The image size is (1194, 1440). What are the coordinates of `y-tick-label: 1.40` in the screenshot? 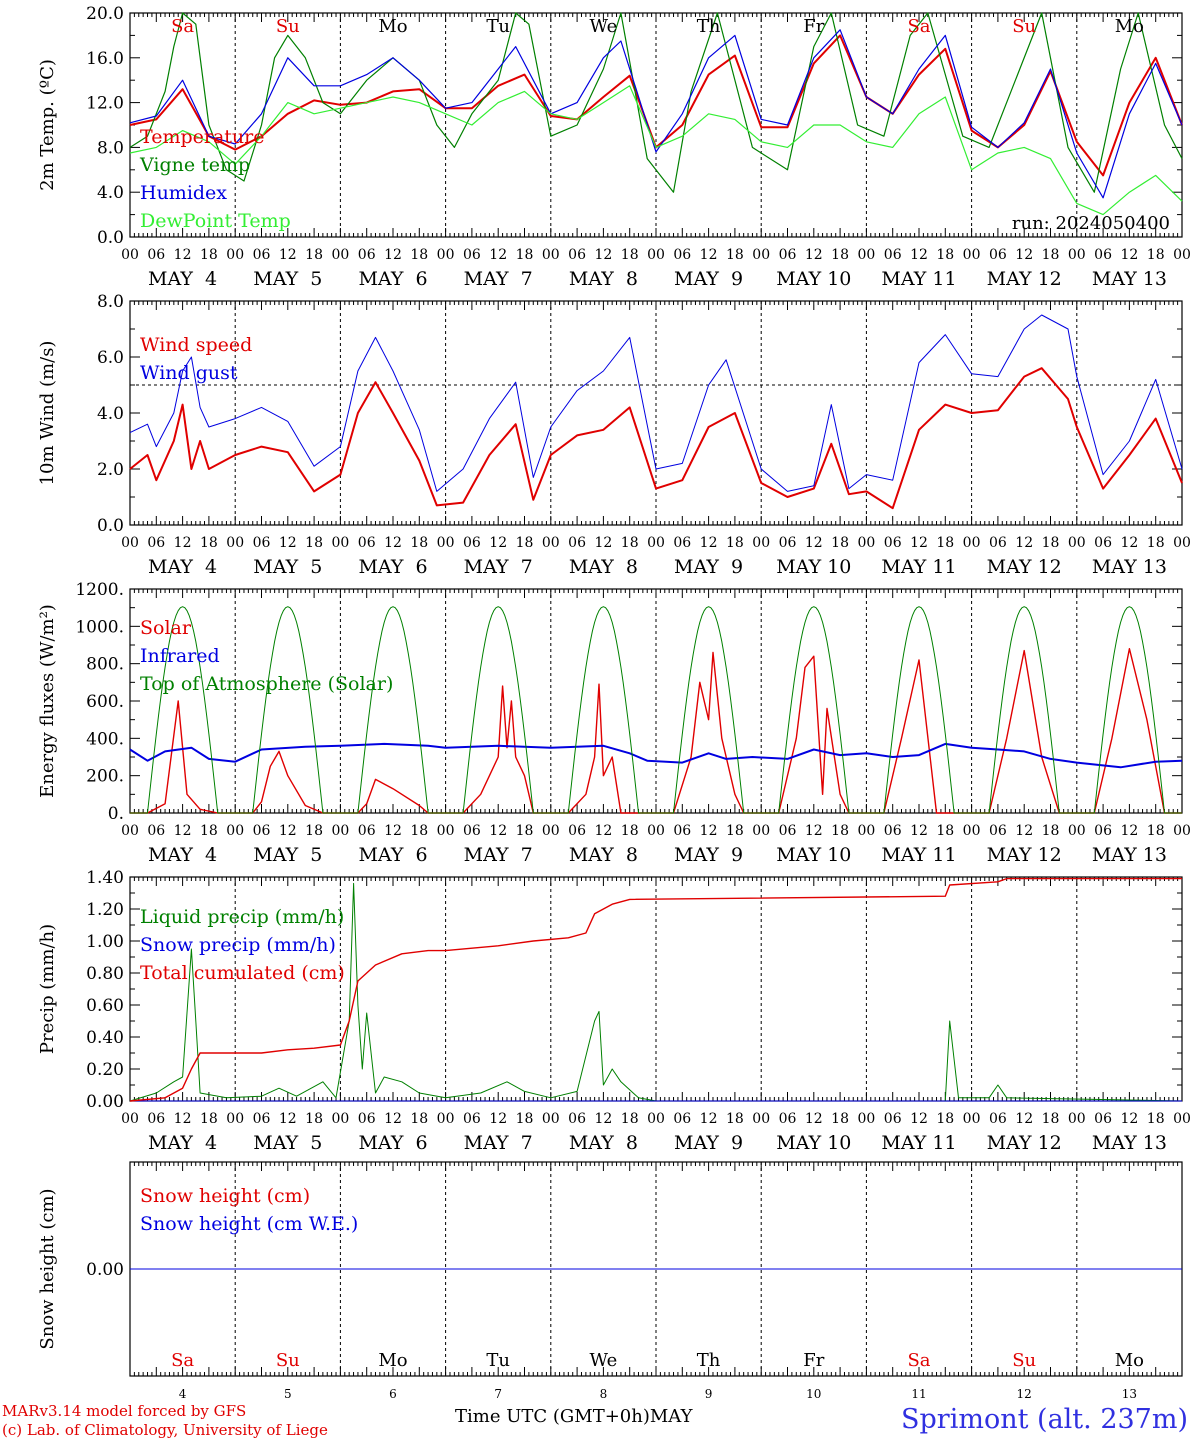 It's located at (105, 878).